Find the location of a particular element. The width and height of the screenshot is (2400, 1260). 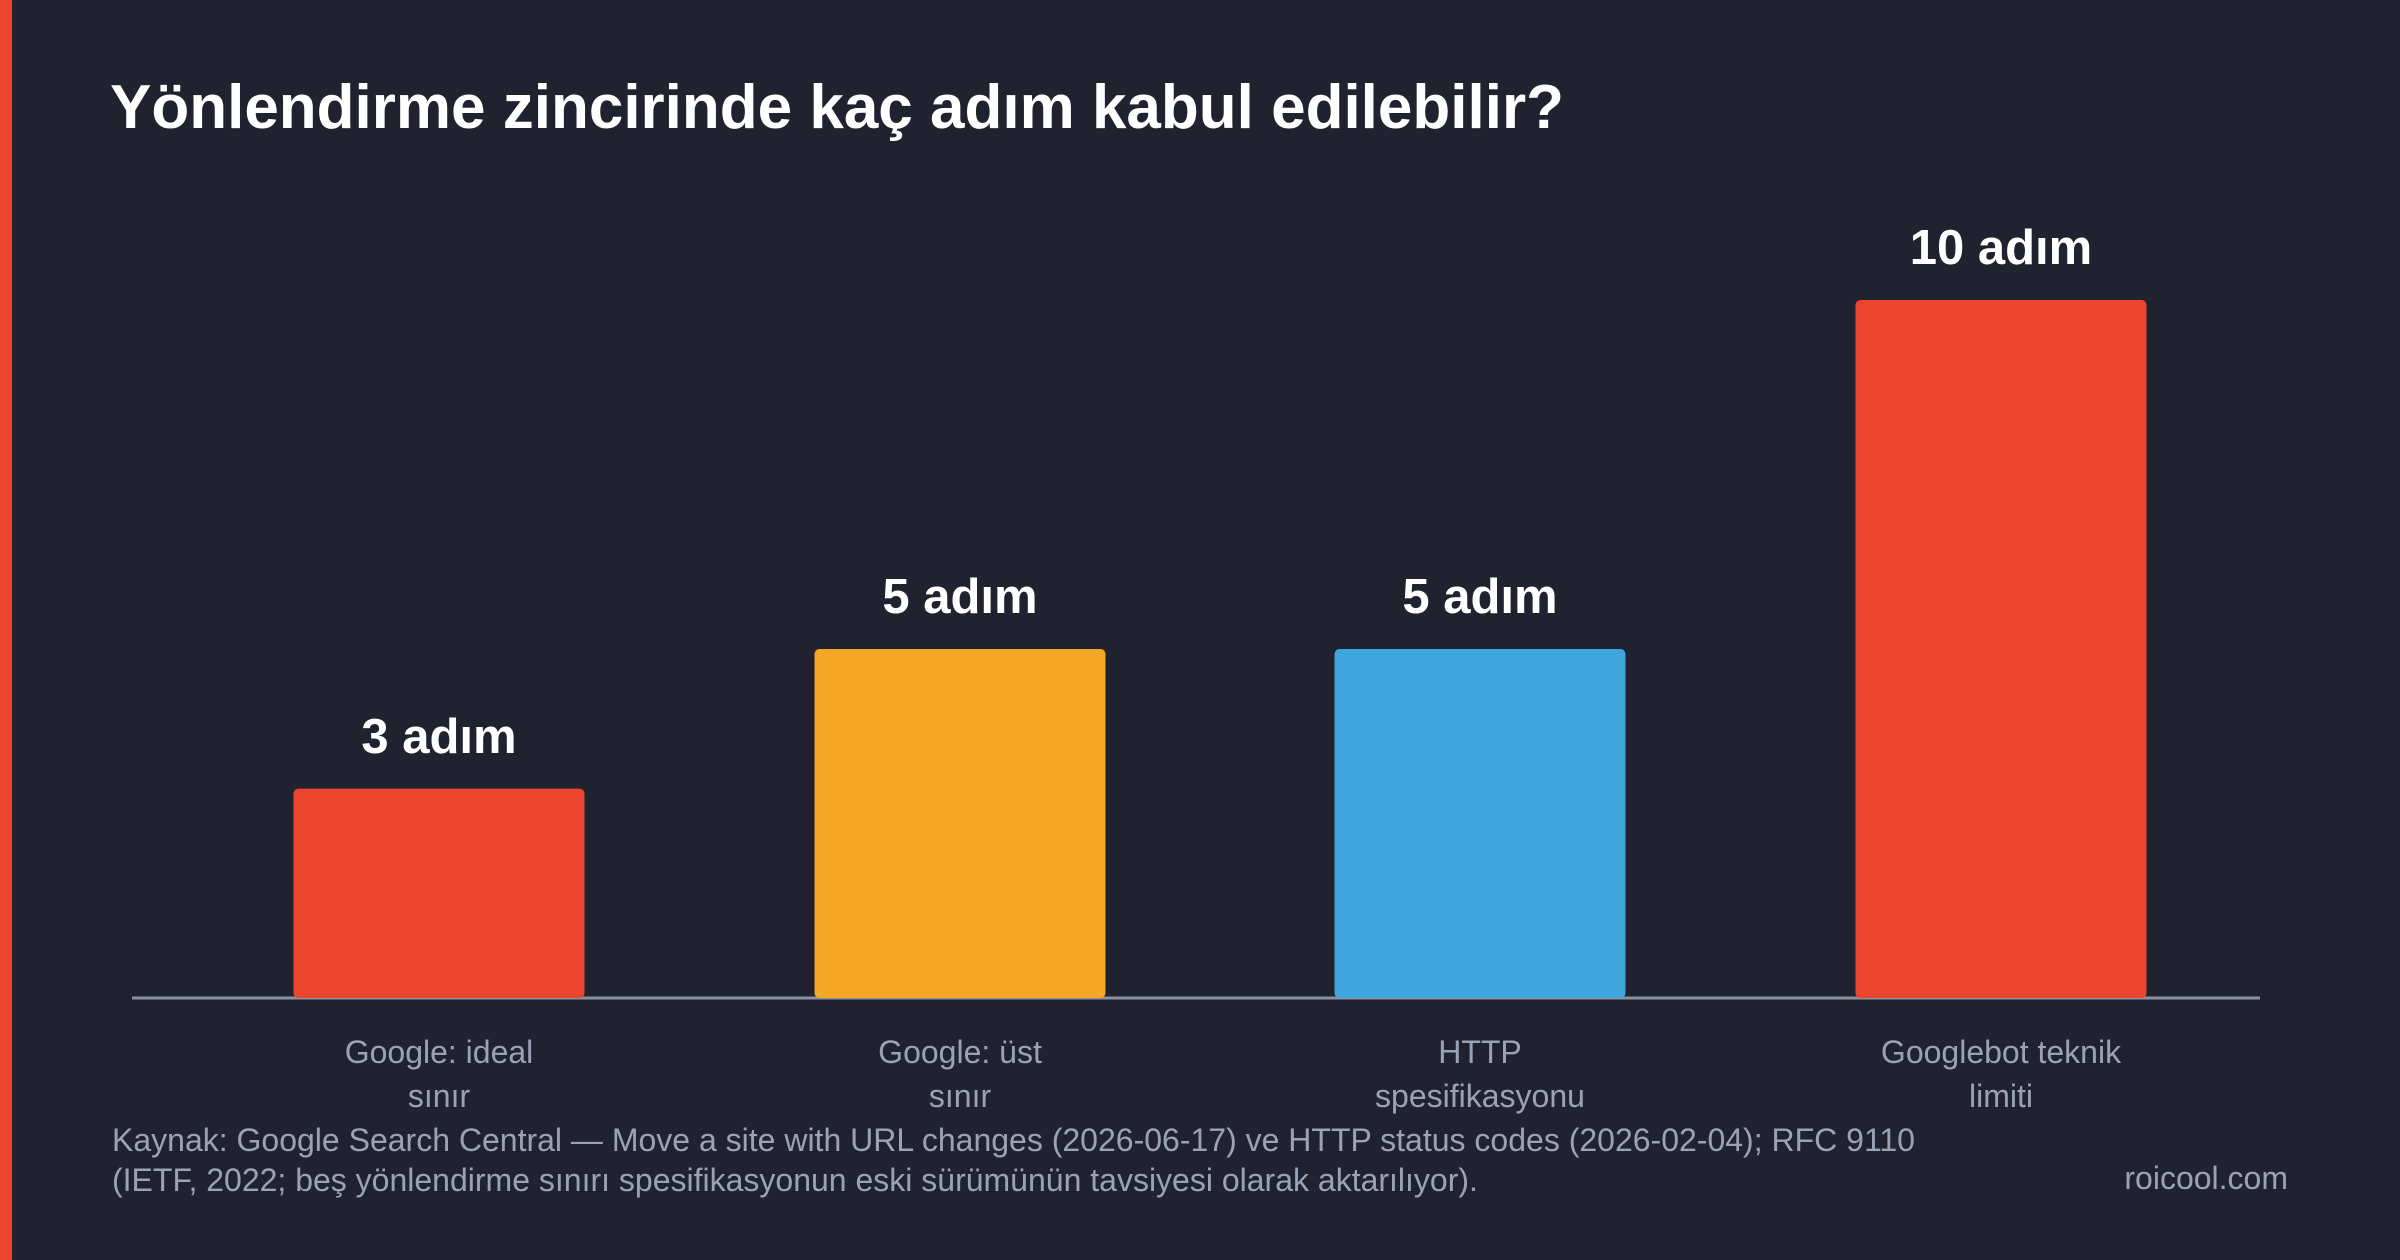

accent-stripe is located at coordinates (6, 630).